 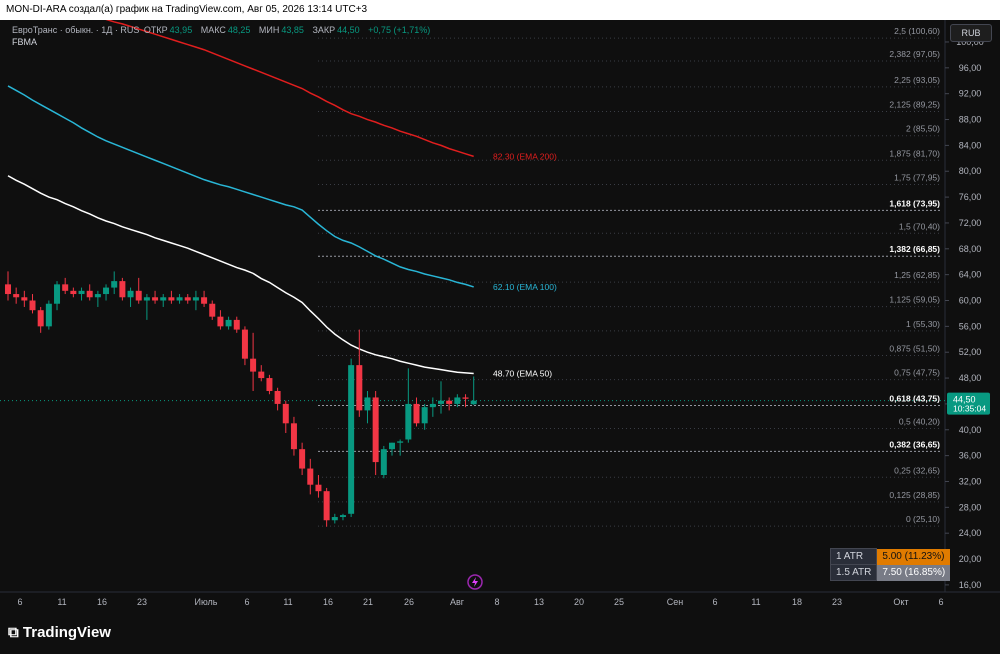 What do you see at coordinates (619, 602) in the screenshot?
I see `x-tick-label: 25` at bounding box center [619, 602].